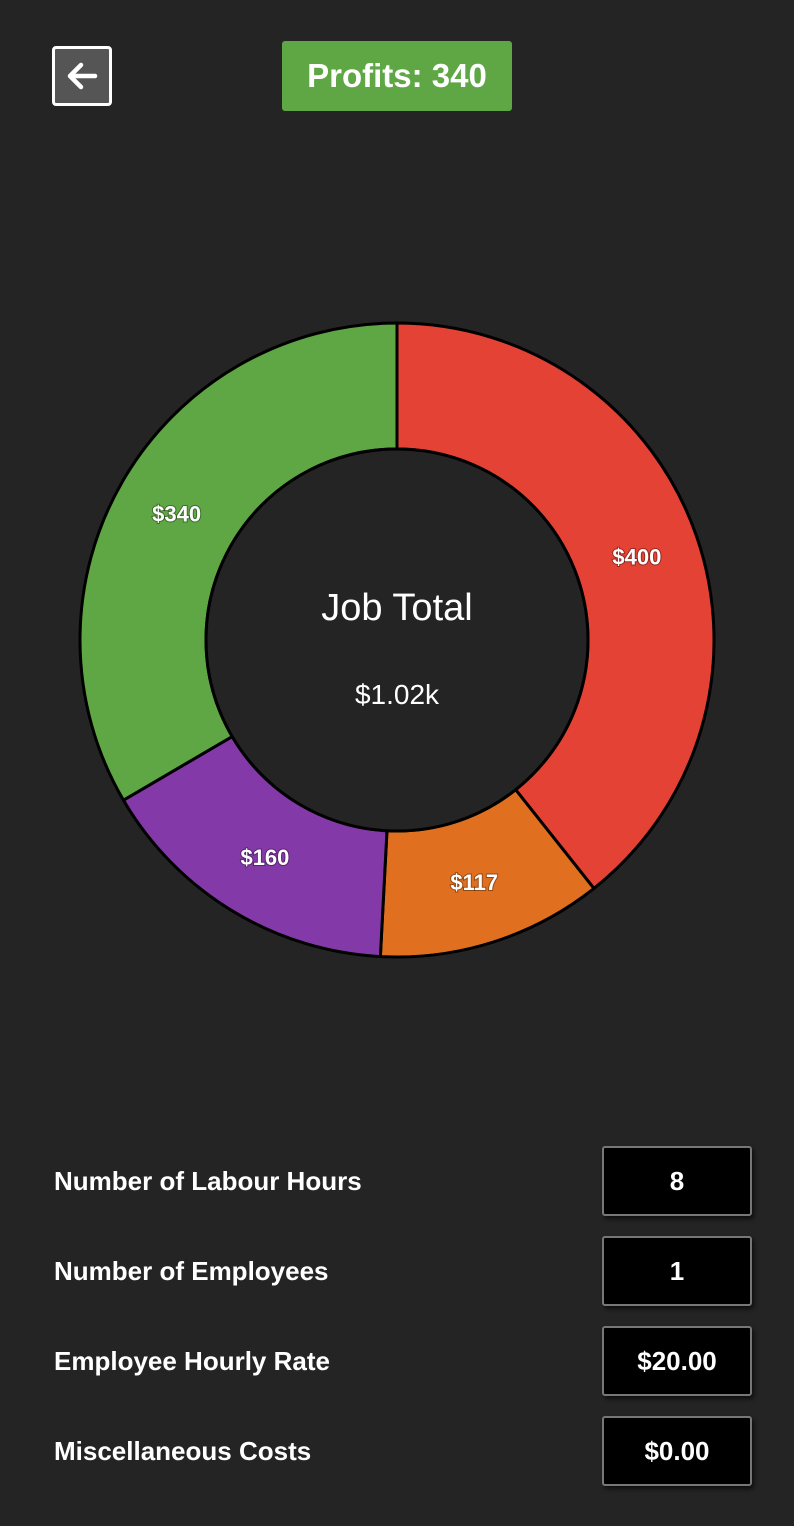 Image resolution: width=794 pixels, height=1526 pixels. What do you see at coordinates (403, 1361) in the screenshot?
I see `hourly-rate-row: Employee Hourly Rate` at bounding box center [403, 1361].